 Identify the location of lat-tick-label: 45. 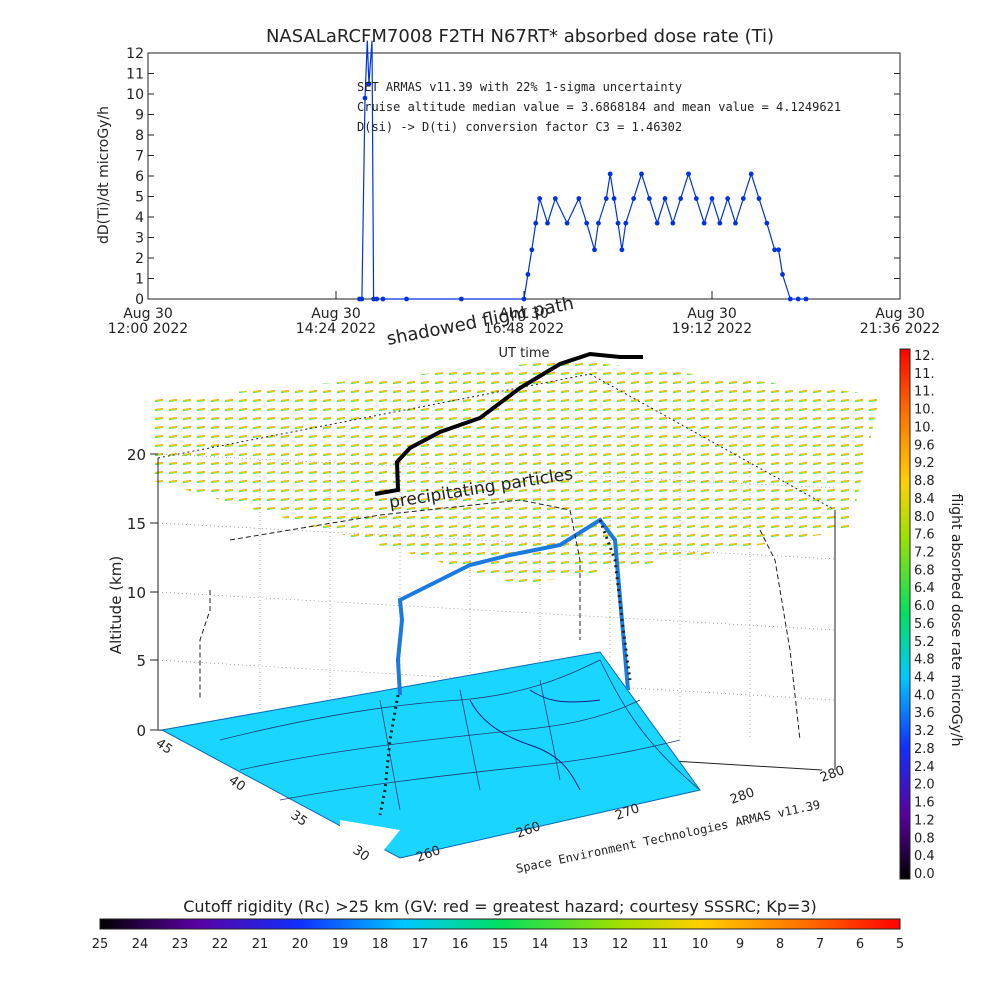
(164, 747).